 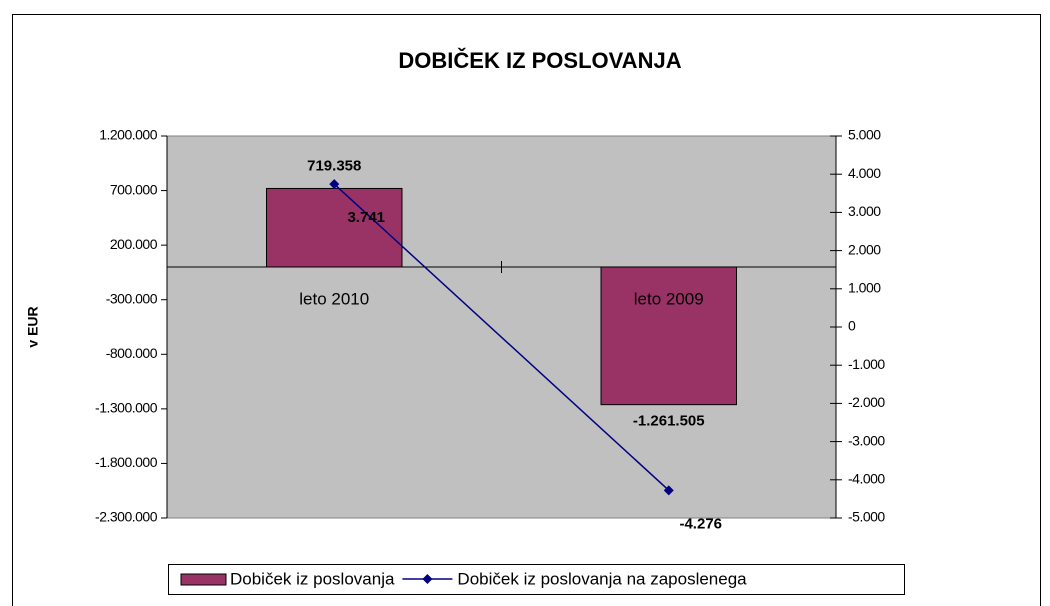 I want to click on y2-tick-label: 0, so click(x=852, y=326).